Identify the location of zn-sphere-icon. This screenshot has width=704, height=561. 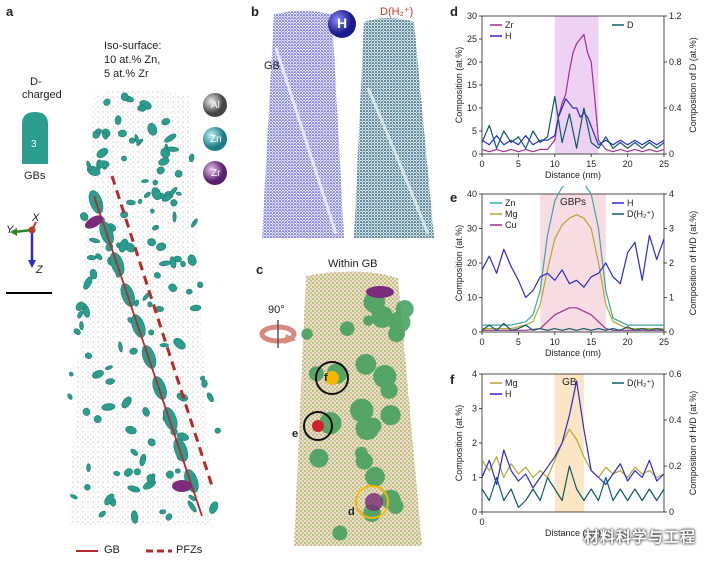
(215, 139).